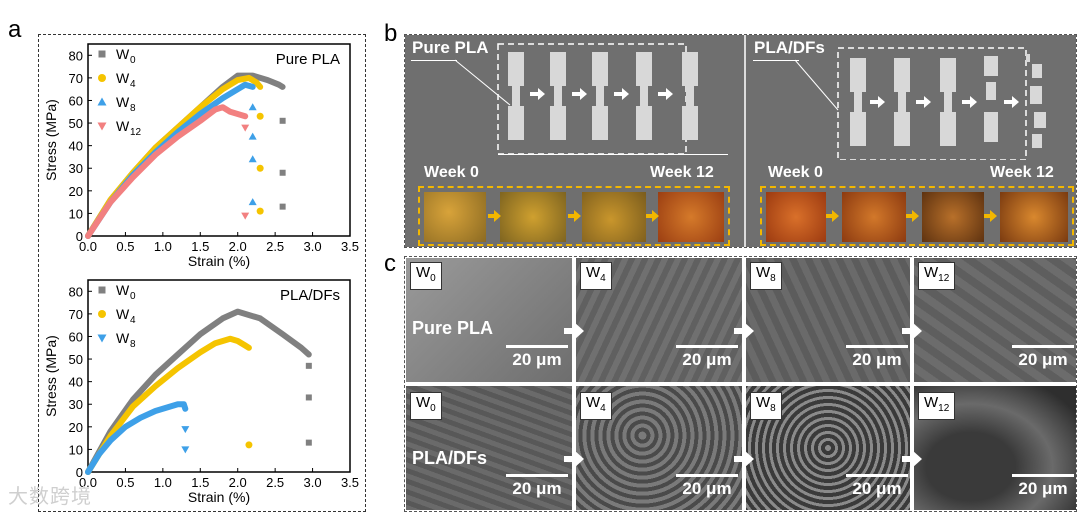 The width and height of the screenshot is (1080, 516). What do you see at coordinates (238, 482) in the screenshot?
I see `x-tick-label: 2.0` at bounding box center [238, 482].